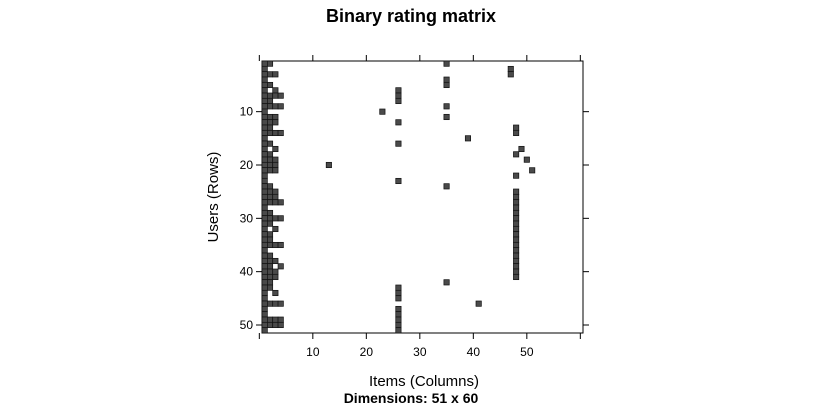 This screenshot has height=412, width=822. Describe the element at coordinates (247, 165) in the screenshot. I see `y-tick-label: 20` at that location.